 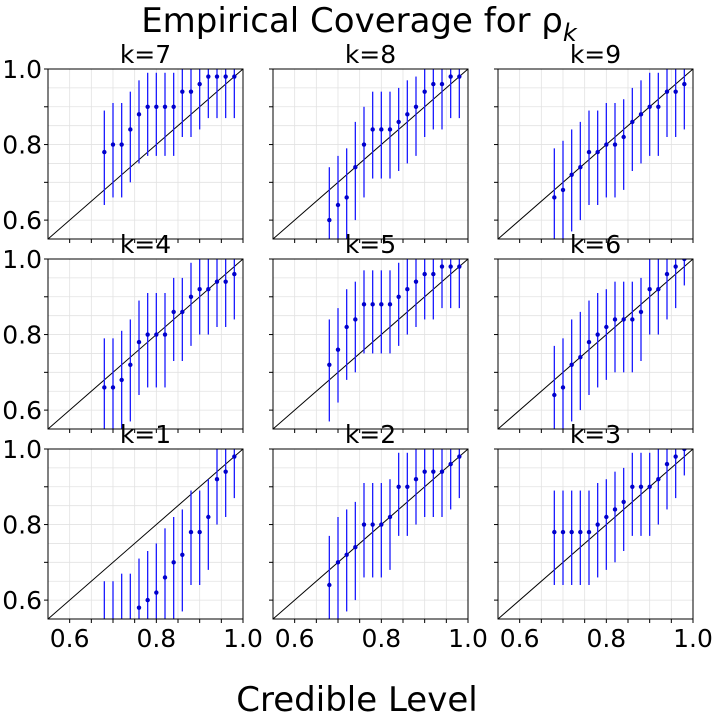 I want to click on panel-k=7: k=7 0.6 0.8 1.0, so click(x=123, y=141).